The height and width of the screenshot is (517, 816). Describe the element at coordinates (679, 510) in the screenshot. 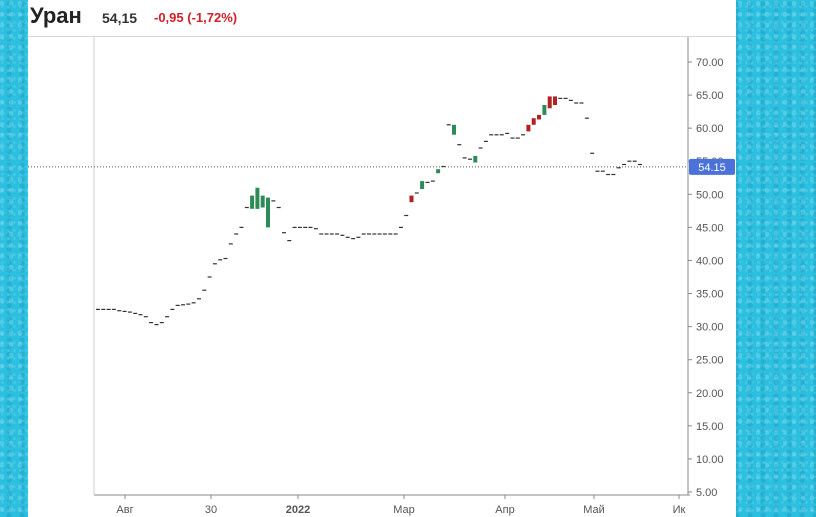

I see `x-tick-label: Ик` at that location.